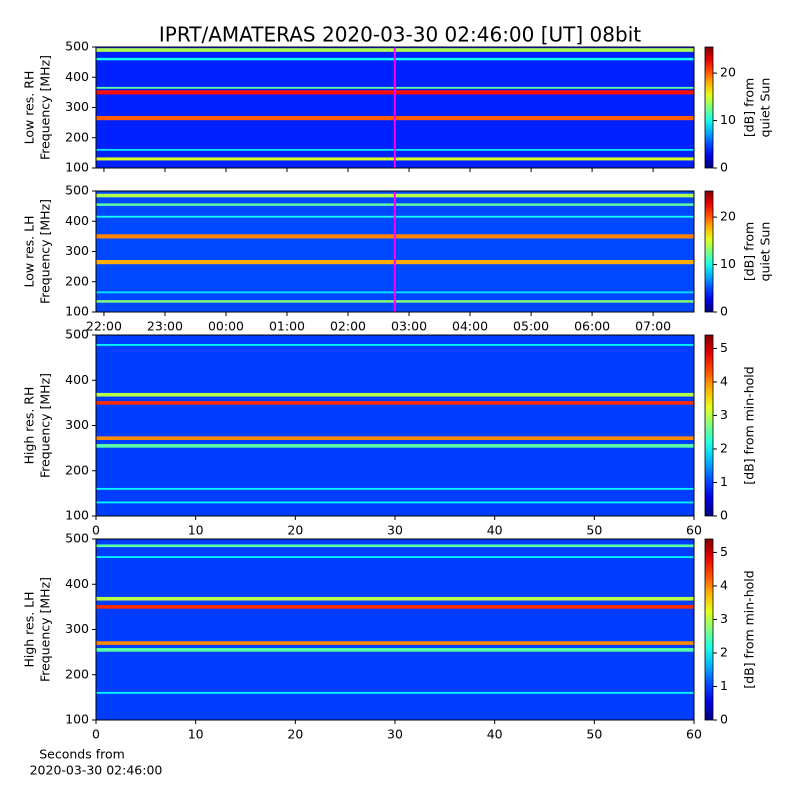 The image size is (800, 800). I want to click on y-axis-label: Low res. RH, so click(29, 108).